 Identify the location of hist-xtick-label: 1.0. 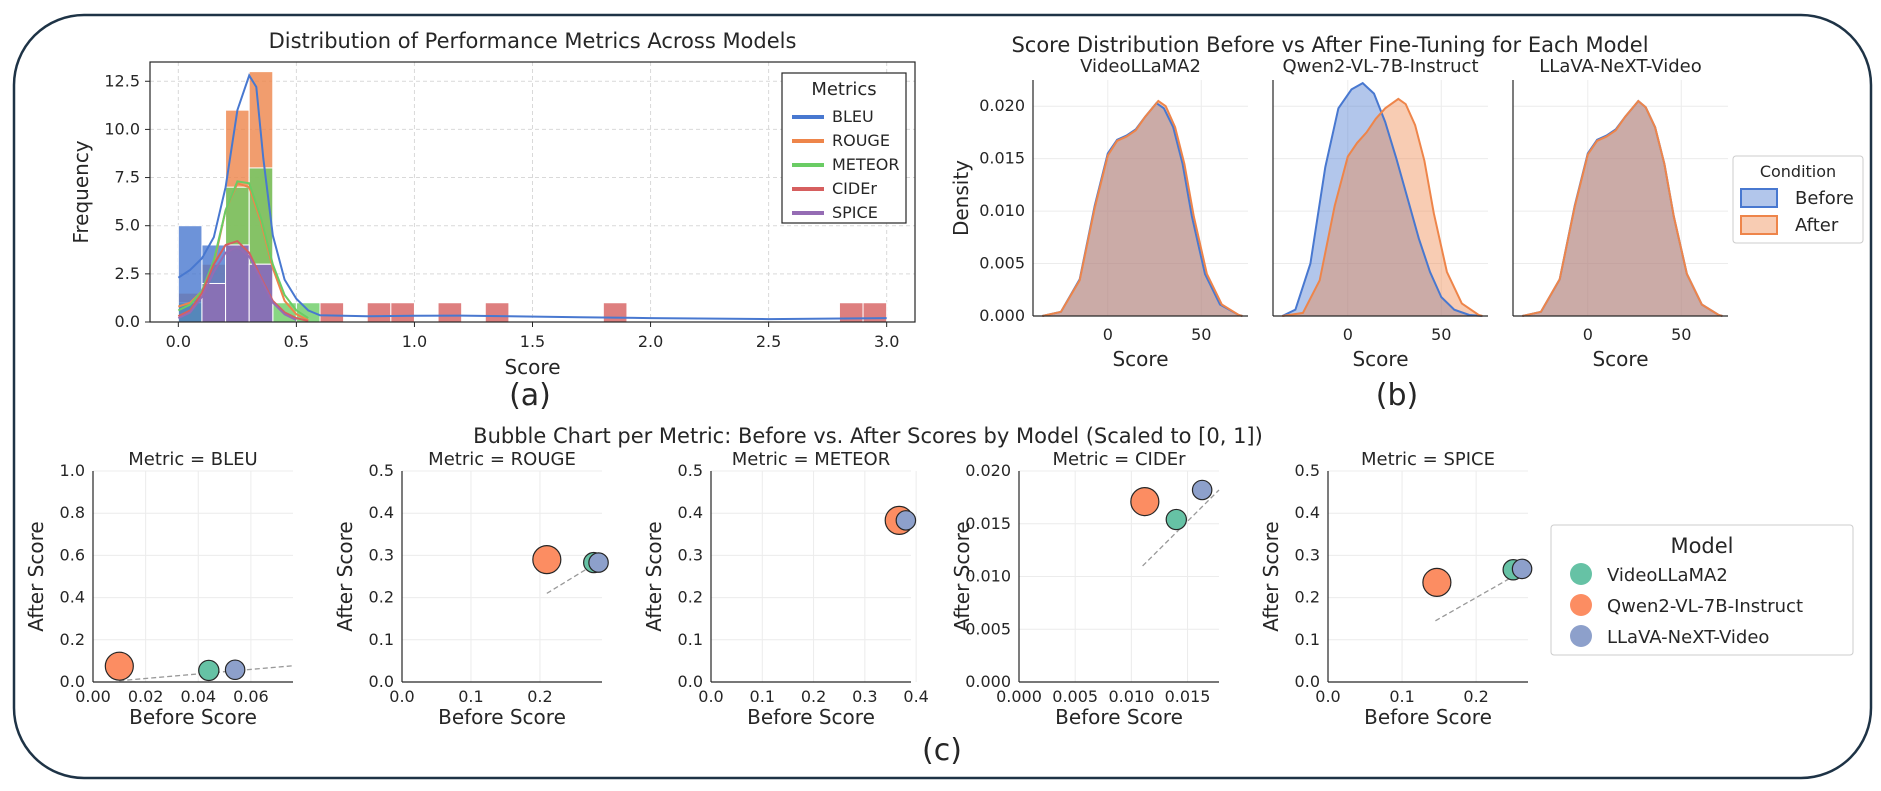
(414, 341).